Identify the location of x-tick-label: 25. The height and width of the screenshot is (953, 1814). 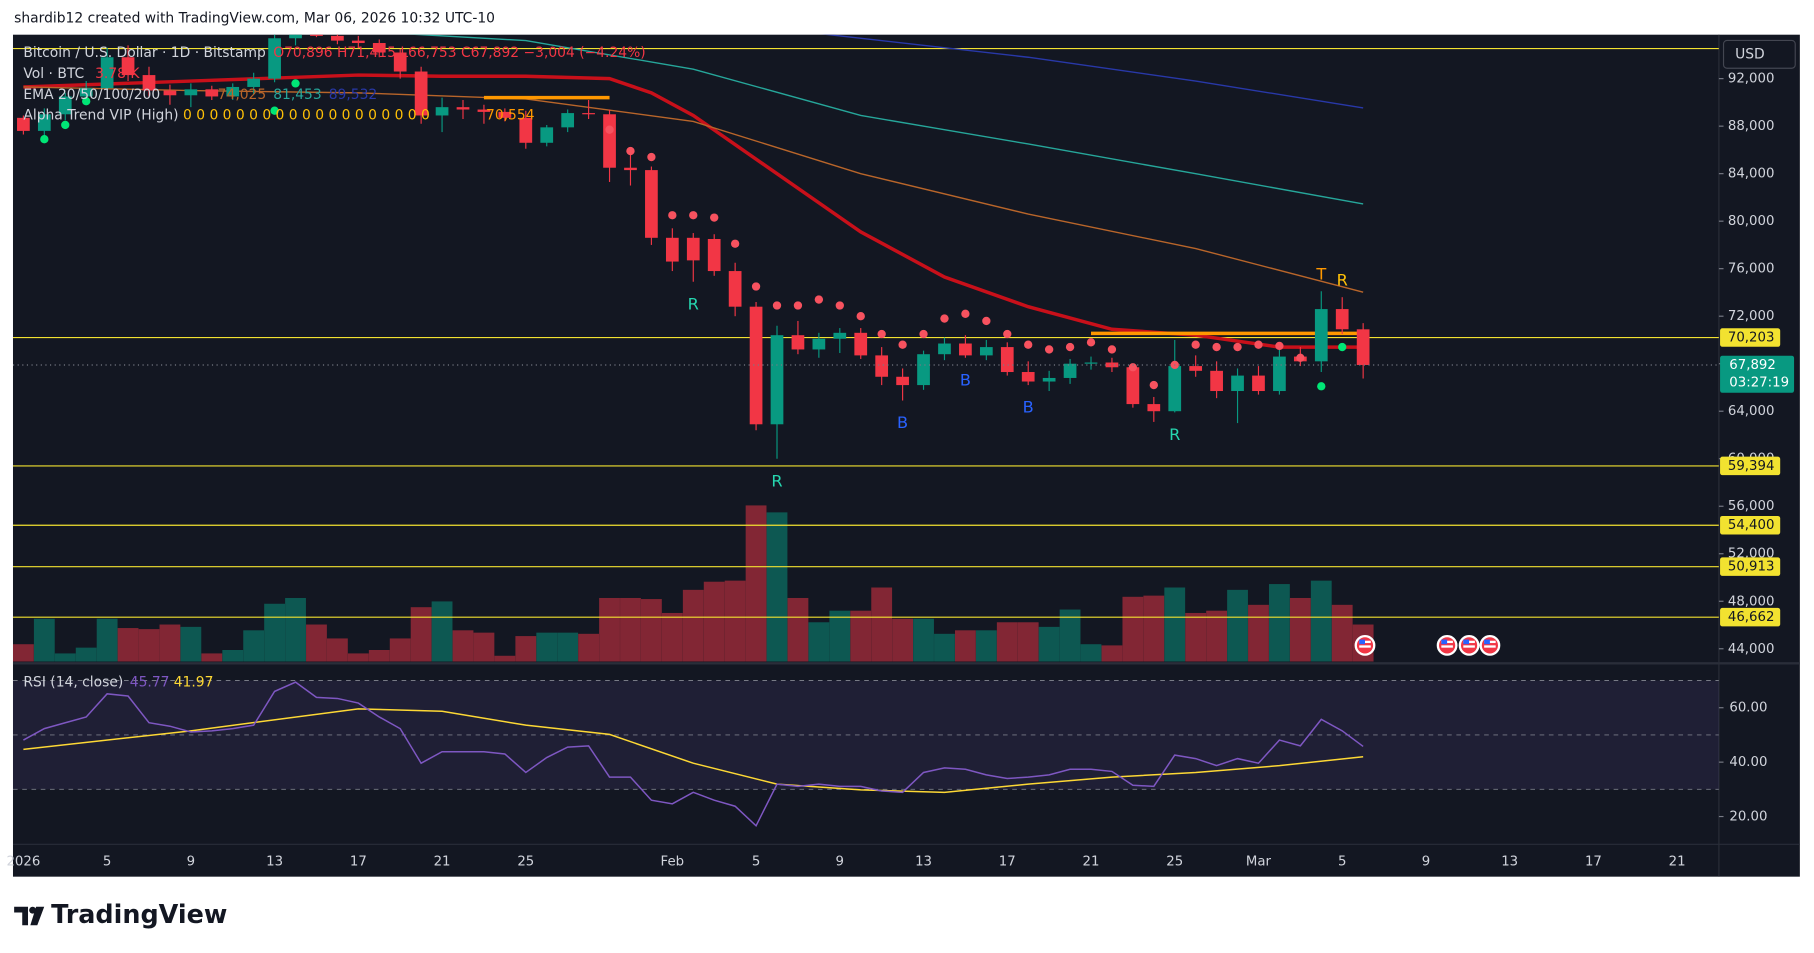
(525, 862).